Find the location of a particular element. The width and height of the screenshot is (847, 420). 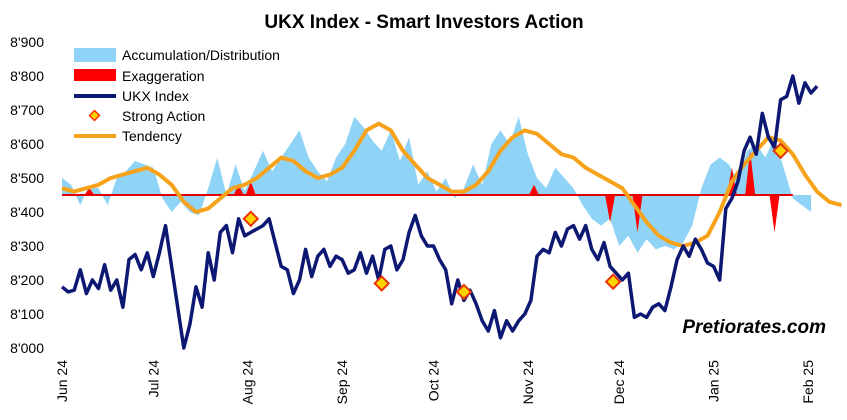

legend-label-strong-action: Strong Action is located at coordinates (163, 116).